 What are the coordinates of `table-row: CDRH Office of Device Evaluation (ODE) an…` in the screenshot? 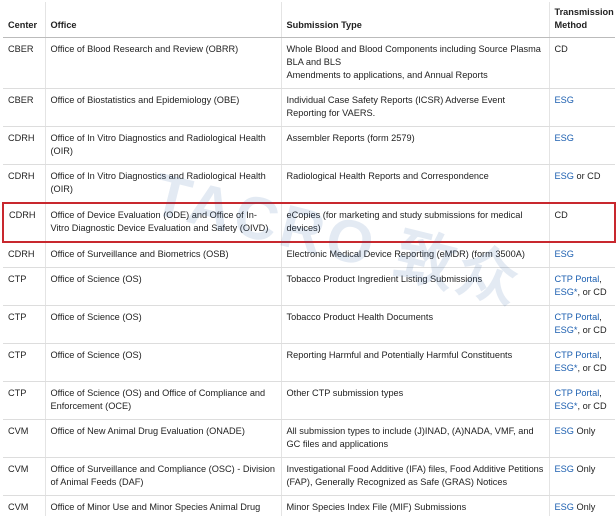 It's located at (309, 222).